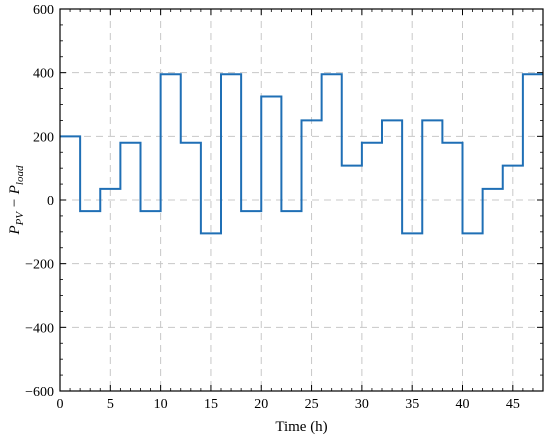 The height and width of the screenshot is (437, 550). I want to click on x-axis-label: Time (h), so click(301, 427).